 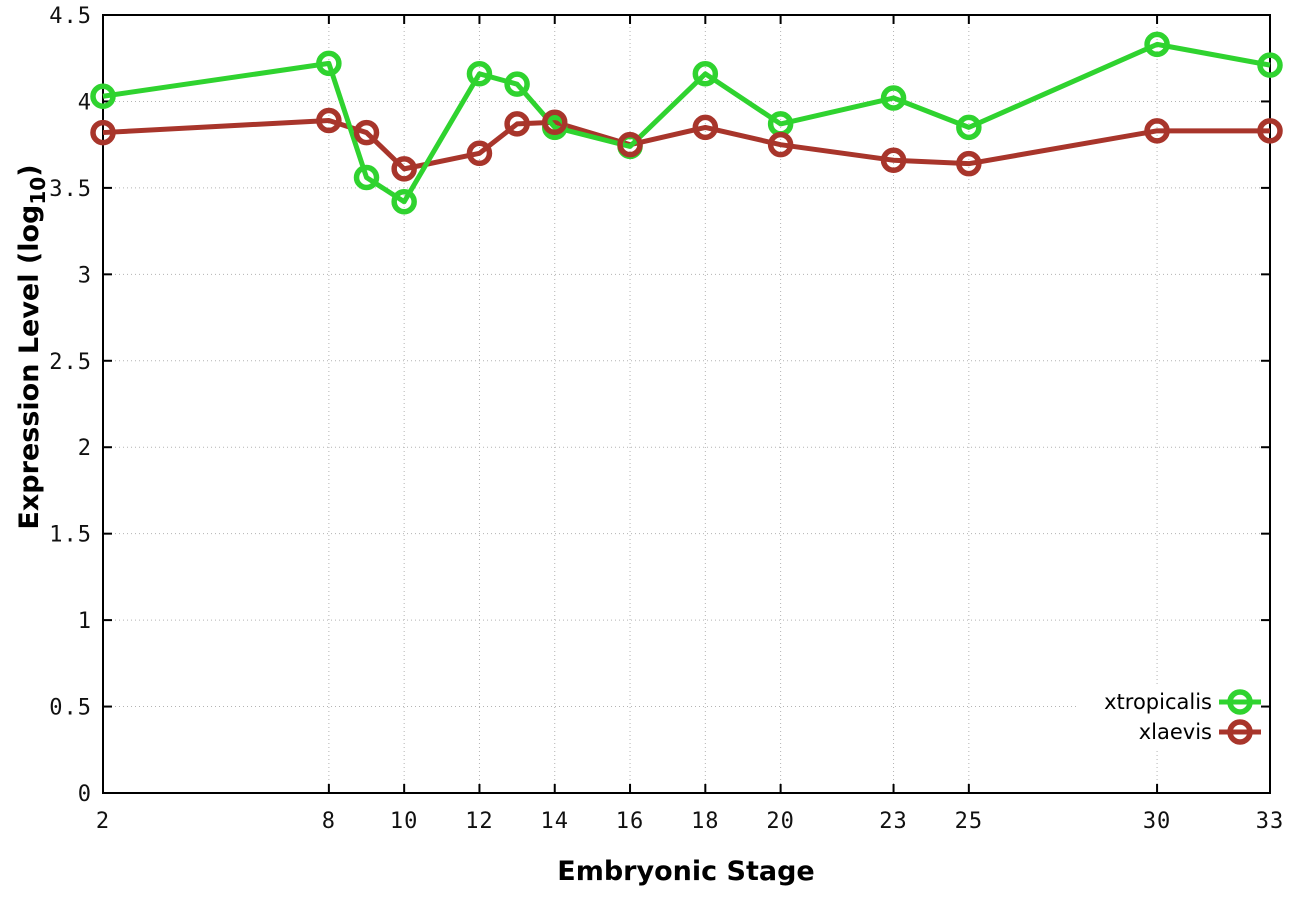 What do you see at coordinates (969, 821) in the screenshot?
I see `x-tick-label: 25` at bounding box center [969, 821].